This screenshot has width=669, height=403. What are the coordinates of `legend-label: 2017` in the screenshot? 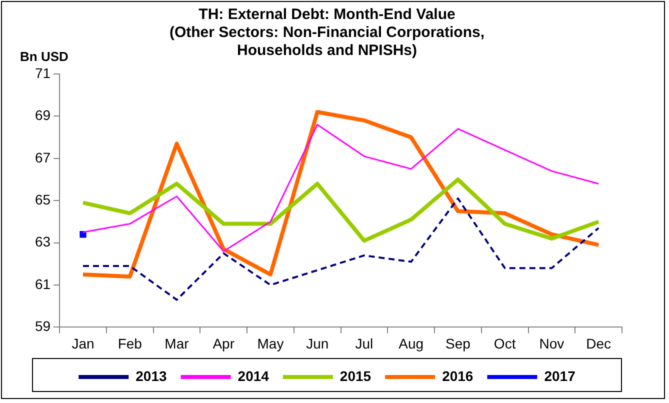 It's located at (560, 376).